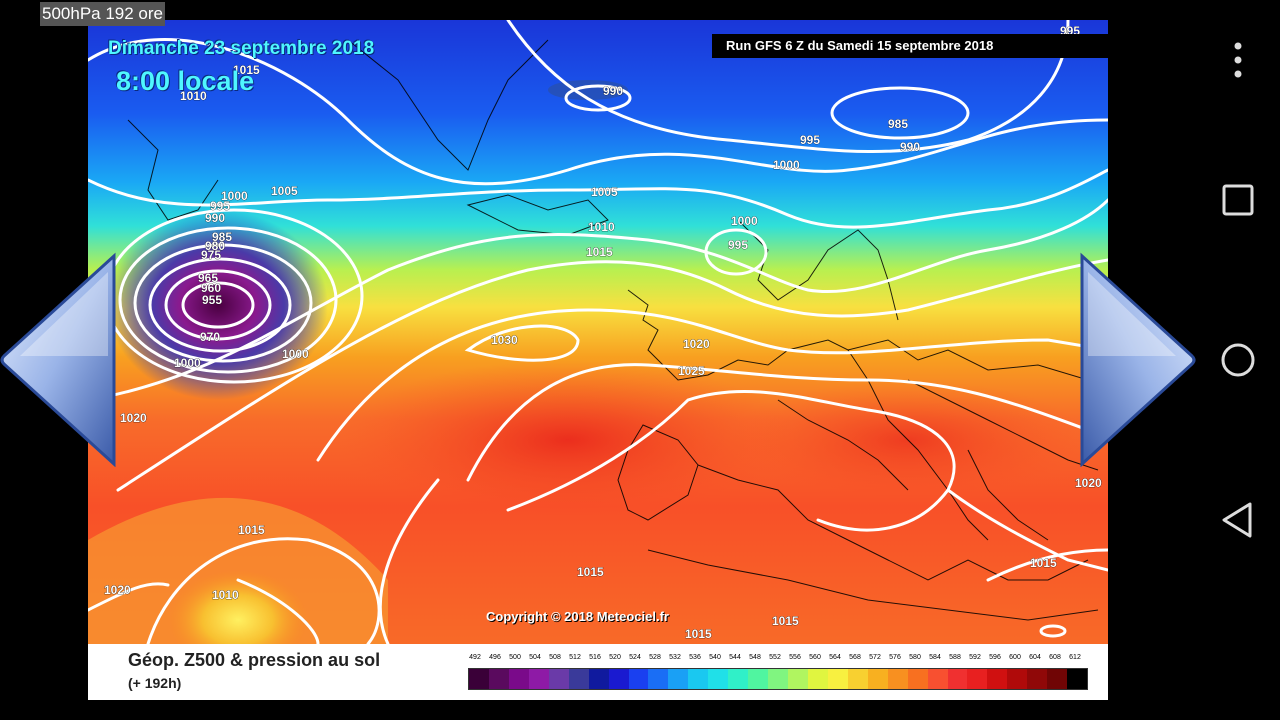 The height and width of the screenshot is (720, 1280). Describe the element at coordinates (555, 657) in the screenshot. I see `legend-tick: 508` at that location.